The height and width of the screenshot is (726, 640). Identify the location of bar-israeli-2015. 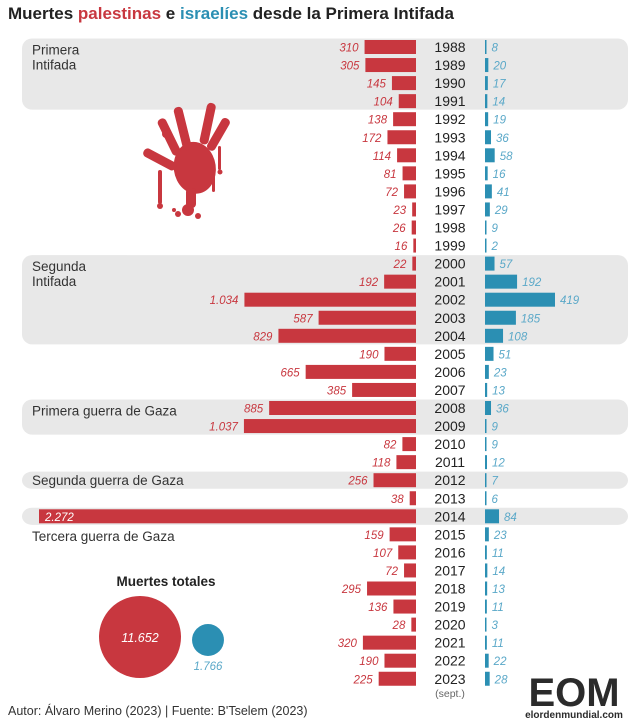
(487, 534).